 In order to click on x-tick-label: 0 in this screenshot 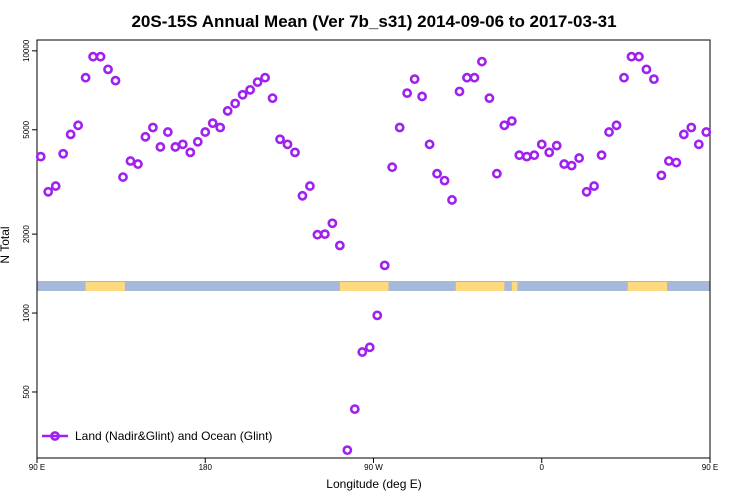, I will do `click(542, 467)`.